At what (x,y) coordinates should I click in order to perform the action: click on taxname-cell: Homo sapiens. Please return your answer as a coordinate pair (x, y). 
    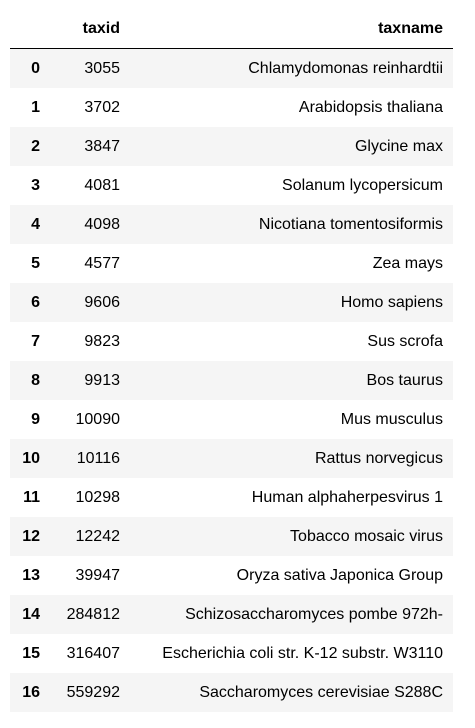
    Looking at the image, I should click on (391, 302).